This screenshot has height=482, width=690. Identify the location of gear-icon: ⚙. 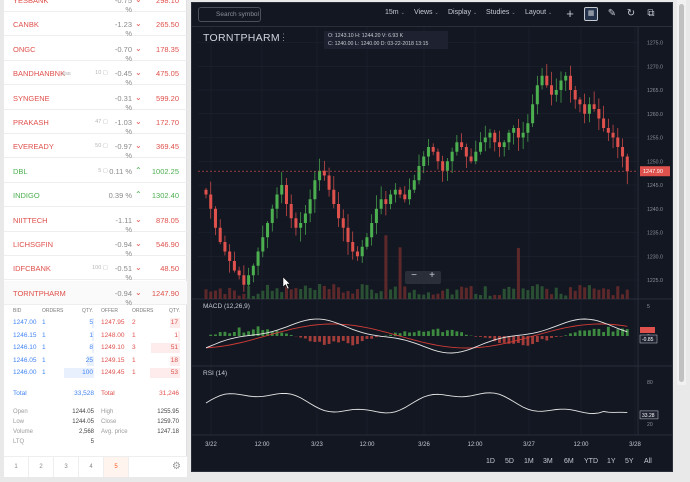
(176, 466).